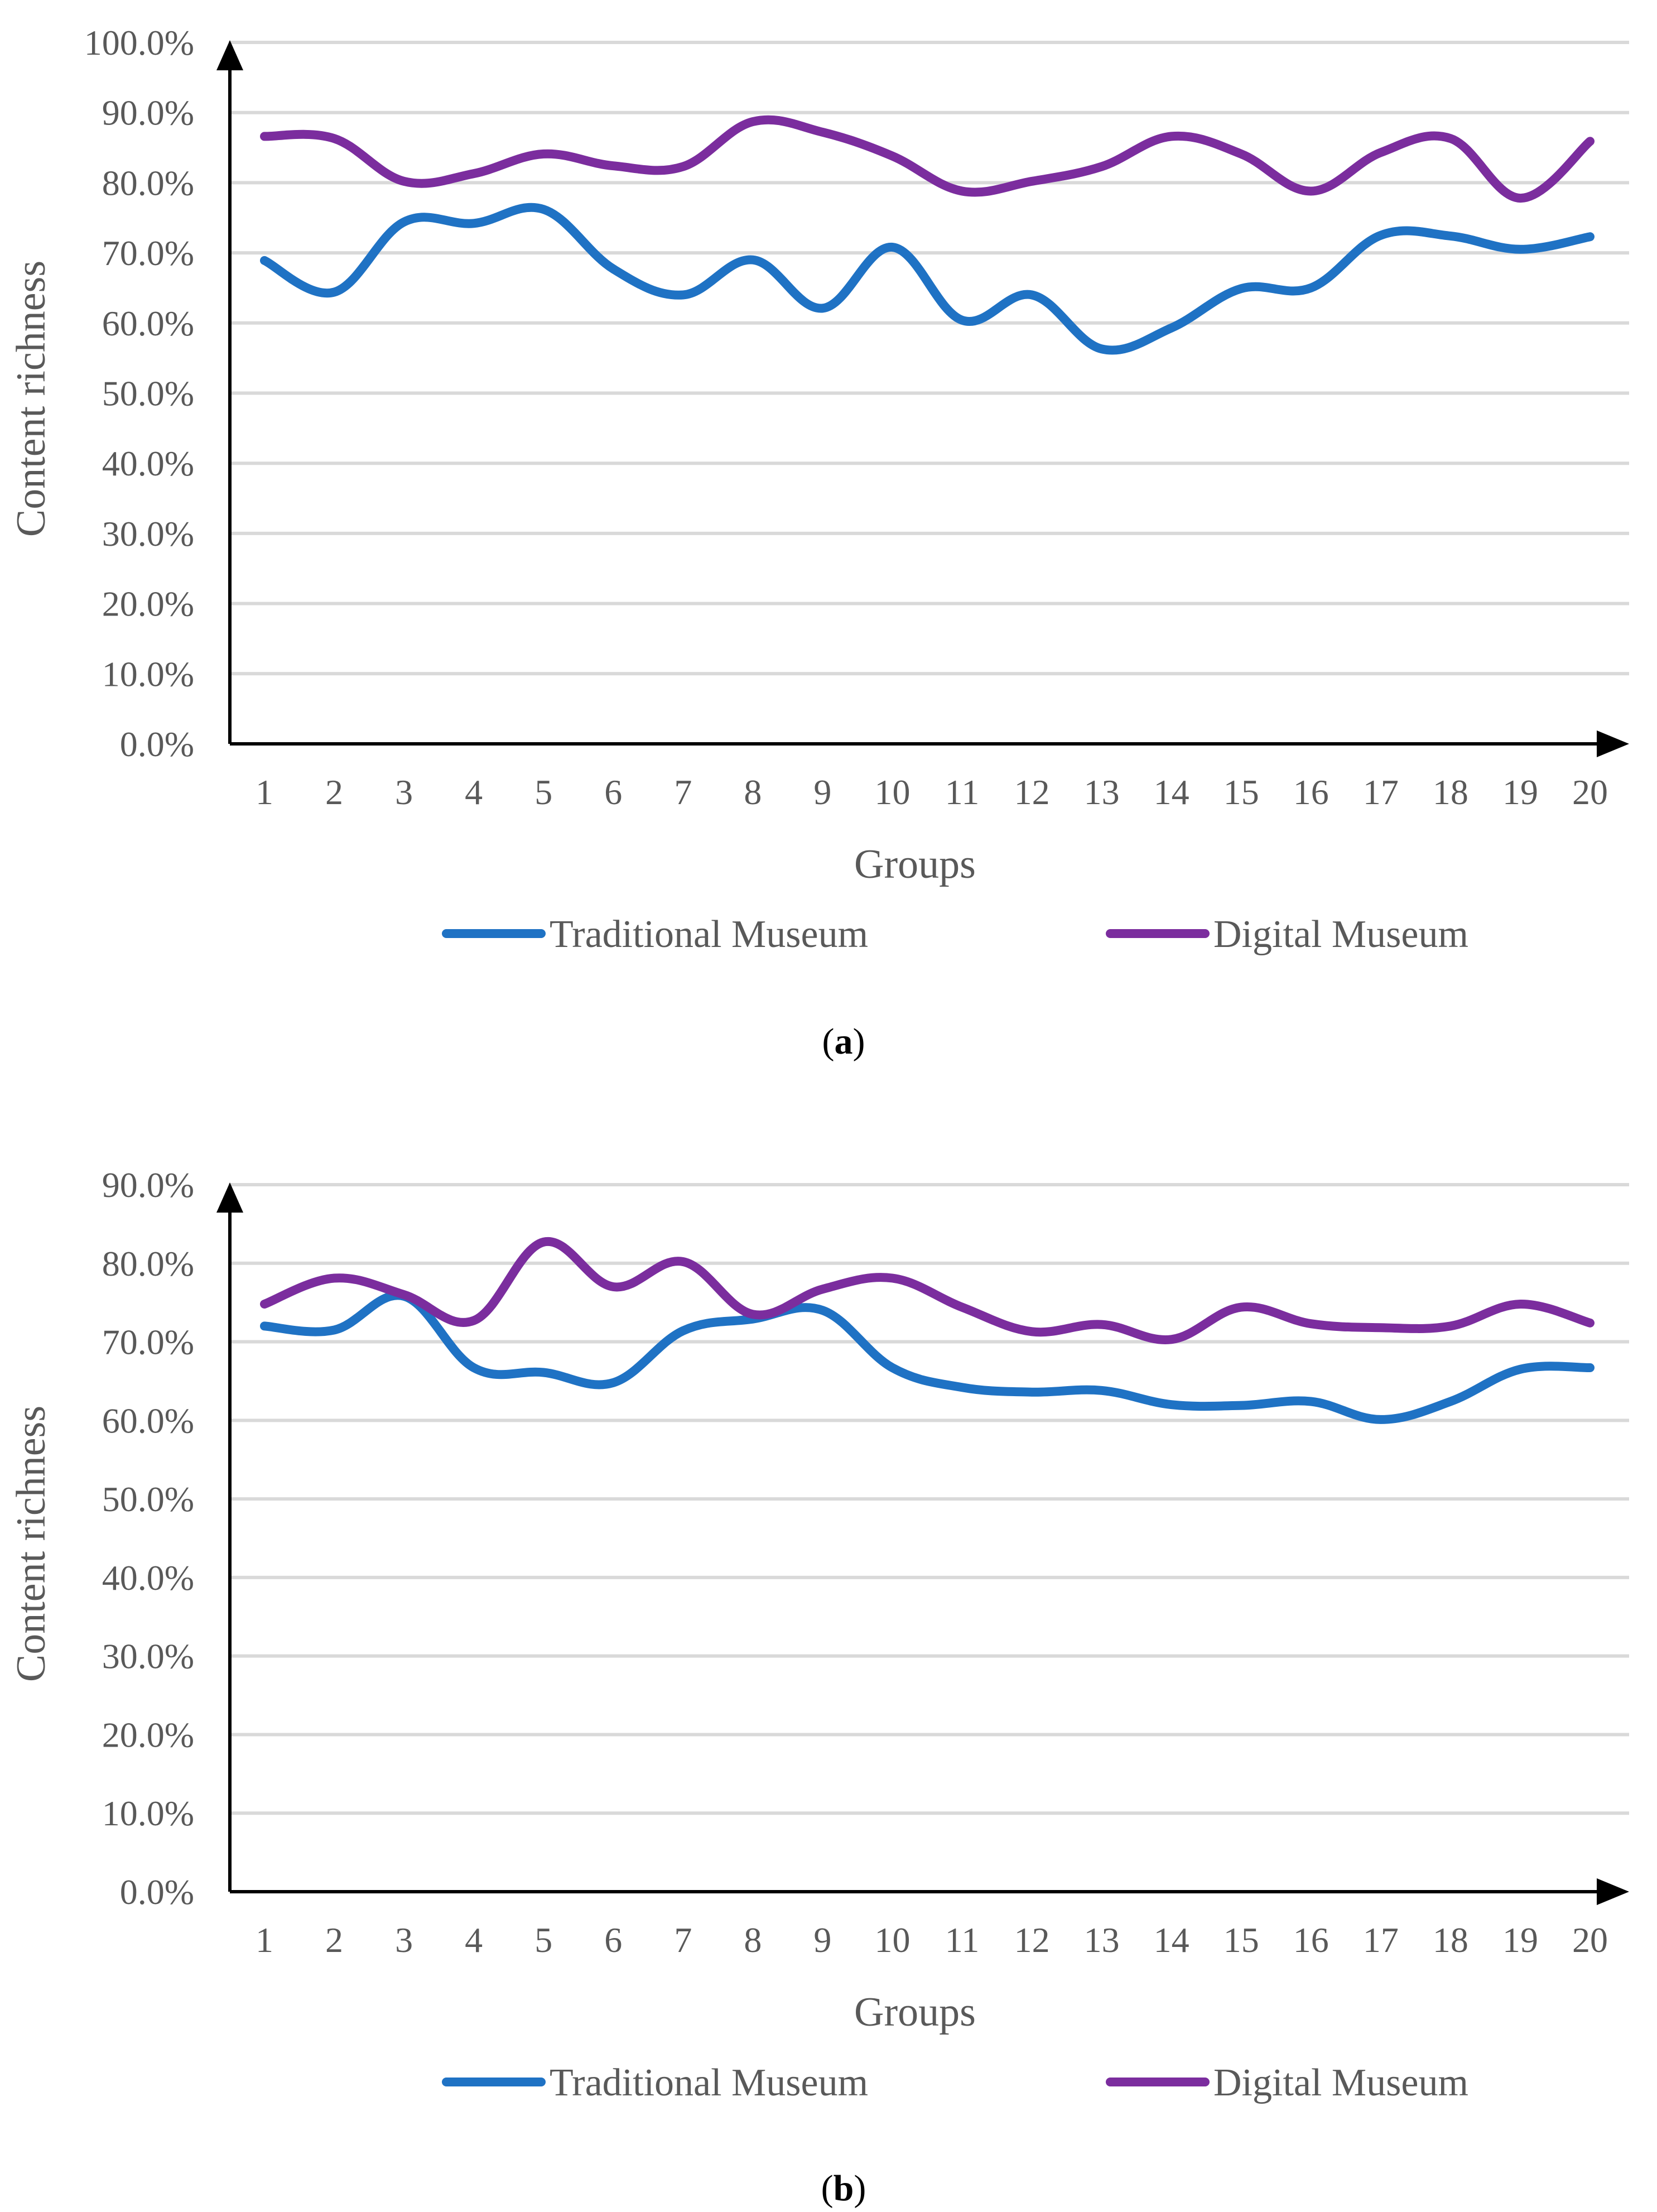  Describe the element at coordinates (843, 1041) in the screenshot. I see `panel-caption: (a)` at that location.